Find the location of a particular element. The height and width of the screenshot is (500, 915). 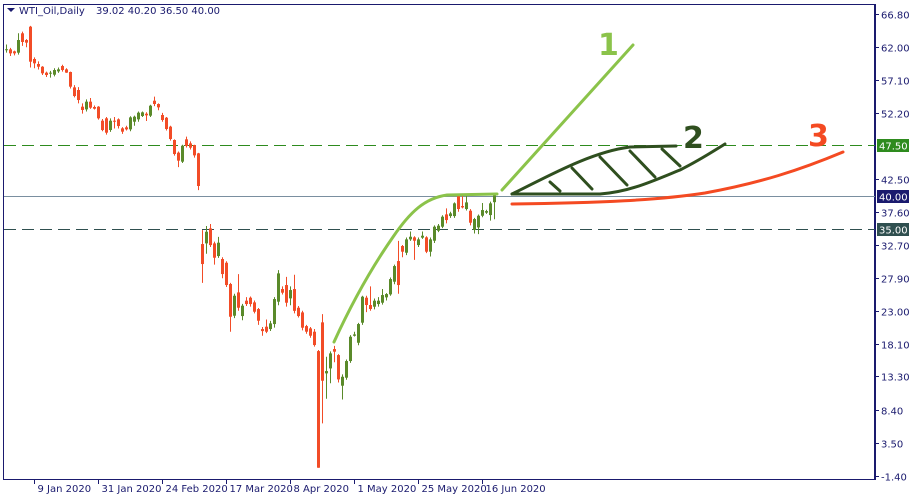

collapse-triangle-icon is located at coordinates (11, 10).